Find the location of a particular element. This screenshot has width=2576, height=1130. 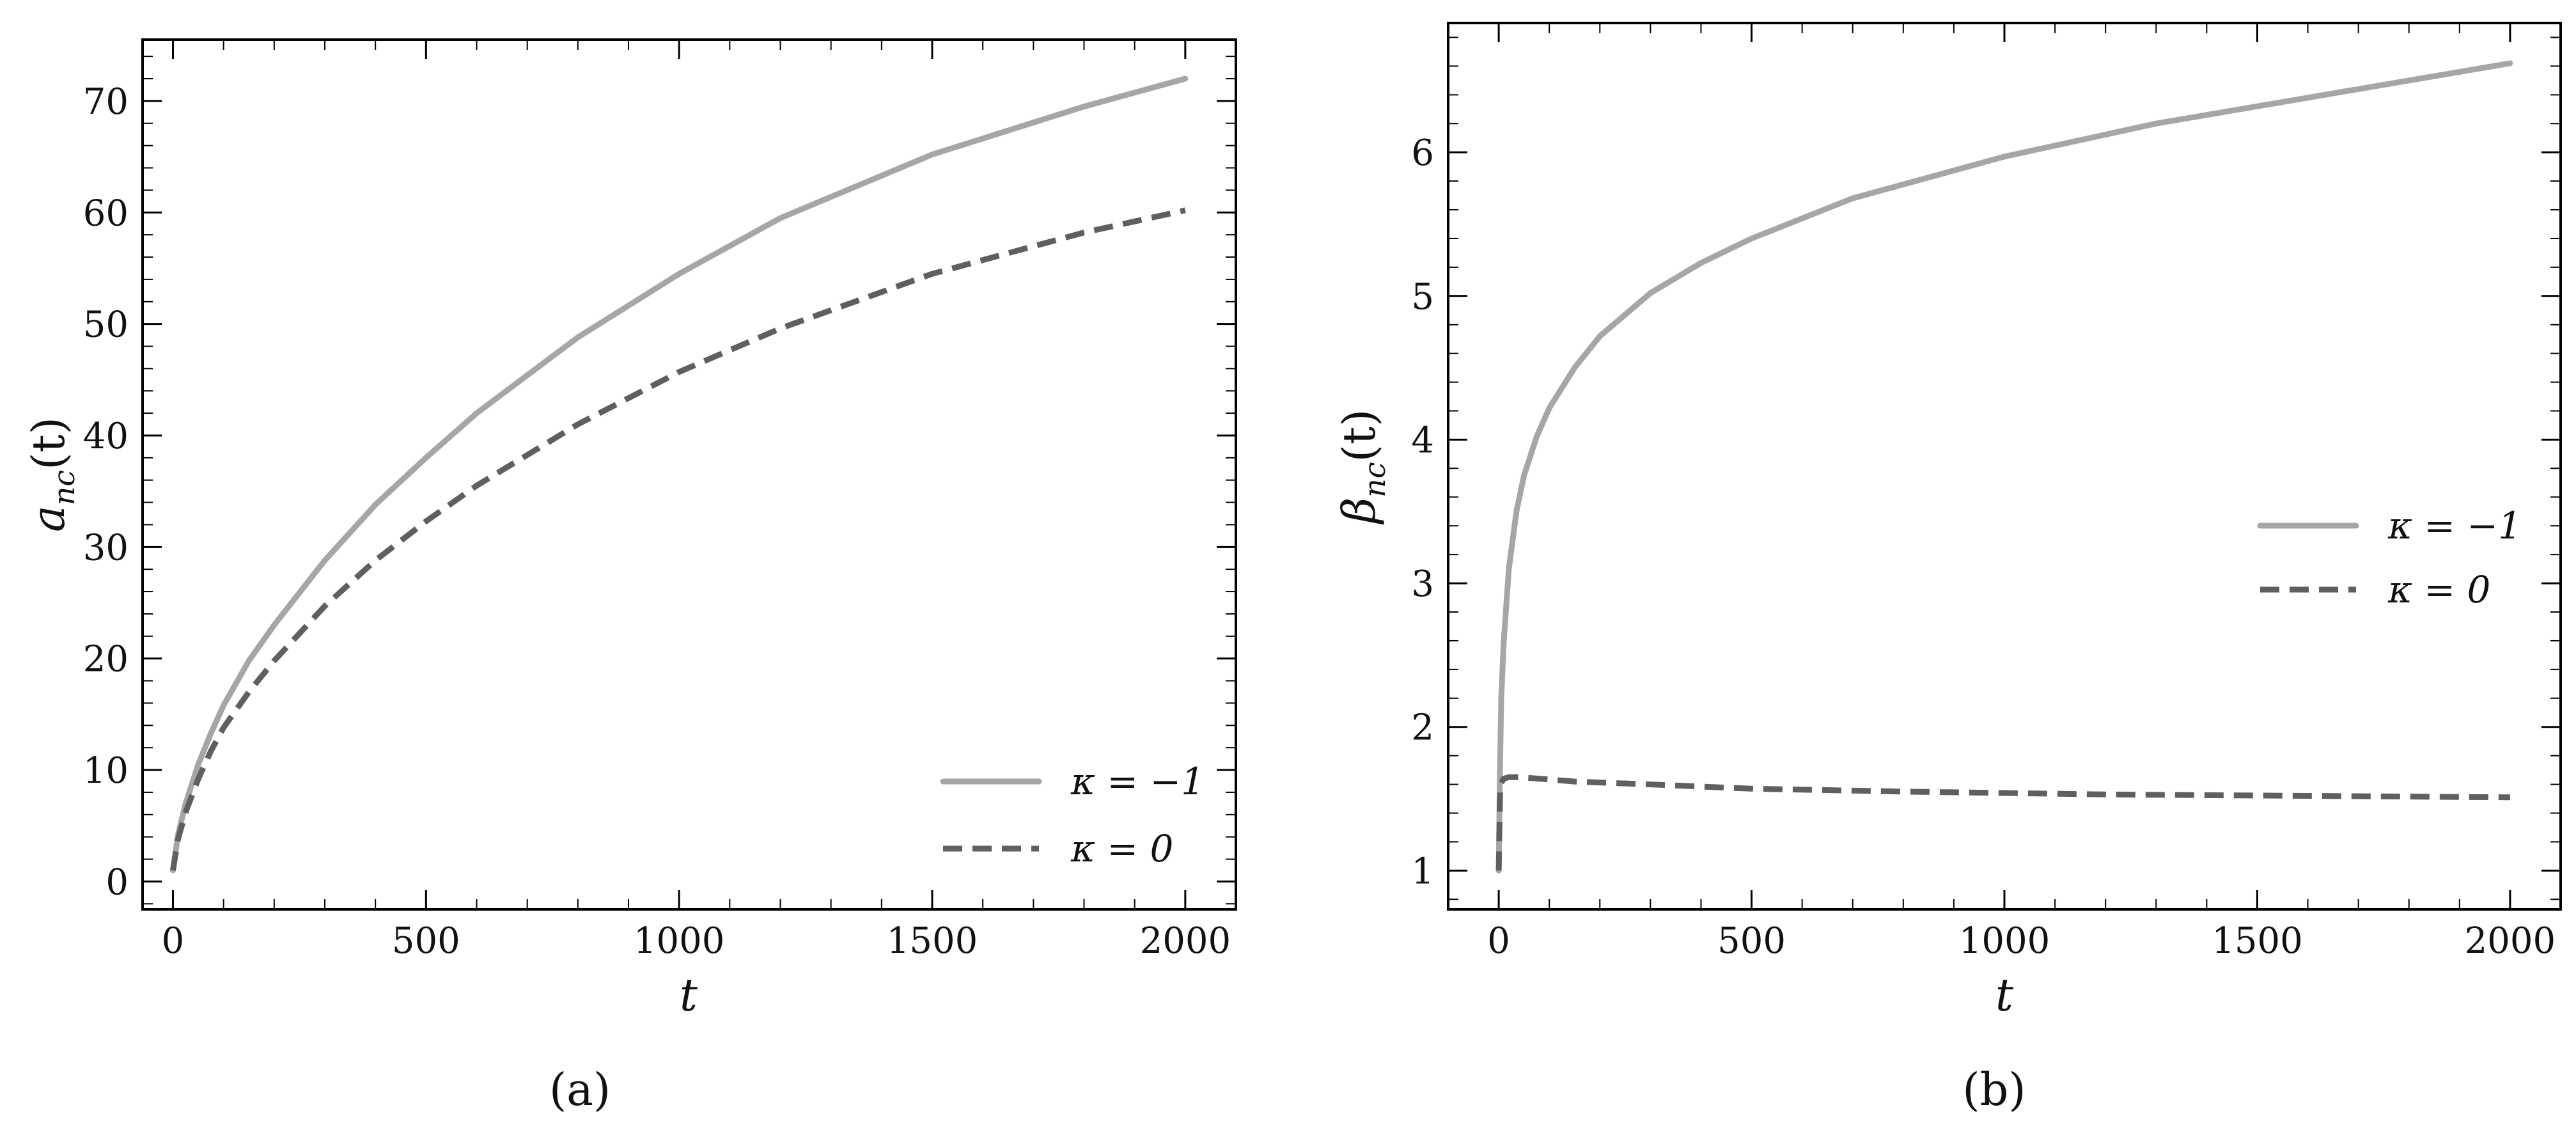

panel-b-x-axis-label: t is located at coordinates (2005, 995).